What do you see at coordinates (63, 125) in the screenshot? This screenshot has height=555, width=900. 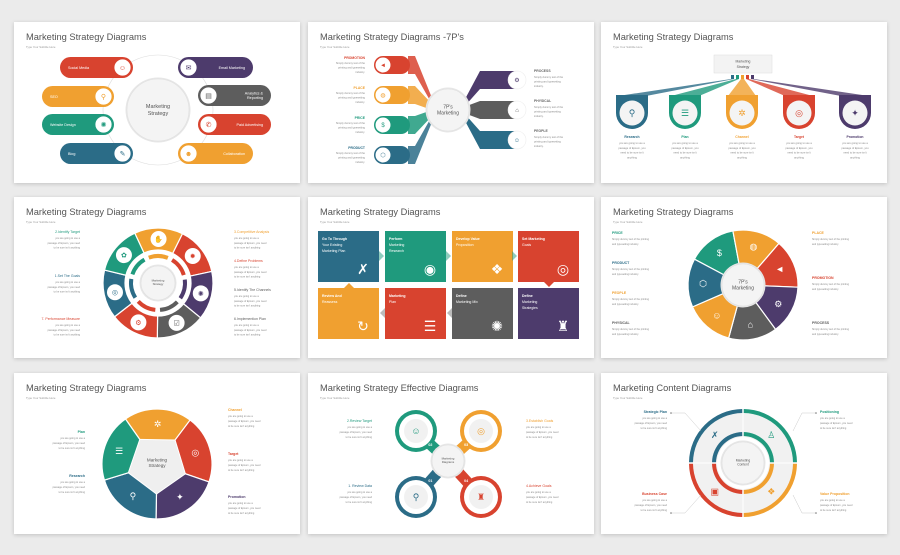 I see `pill-label: Website Design` at bounding box center [63, 125].